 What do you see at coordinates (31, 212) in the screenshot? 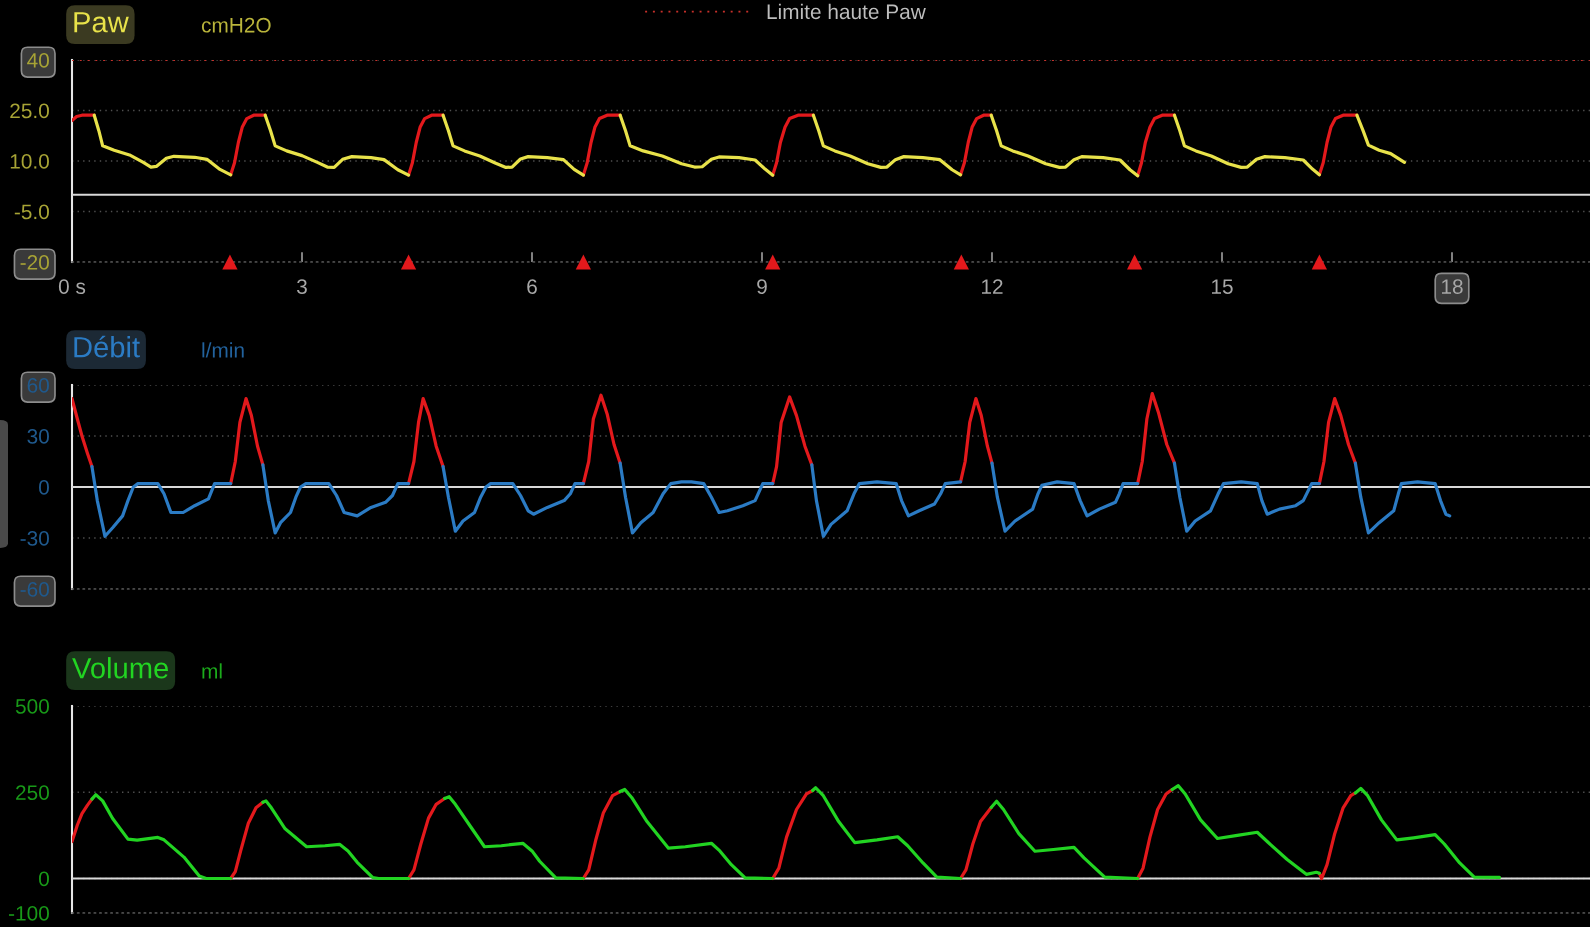
I see `y-tick-label: -5.0` at bounding box center [31, 212].